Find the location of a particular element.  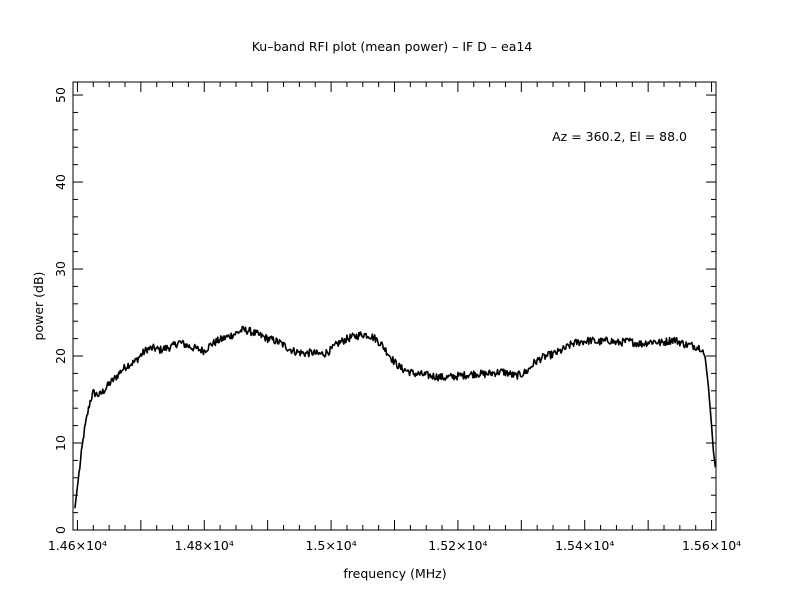

x-tick-label: 1.5×10⁴ is located at coordinates (330, 545).